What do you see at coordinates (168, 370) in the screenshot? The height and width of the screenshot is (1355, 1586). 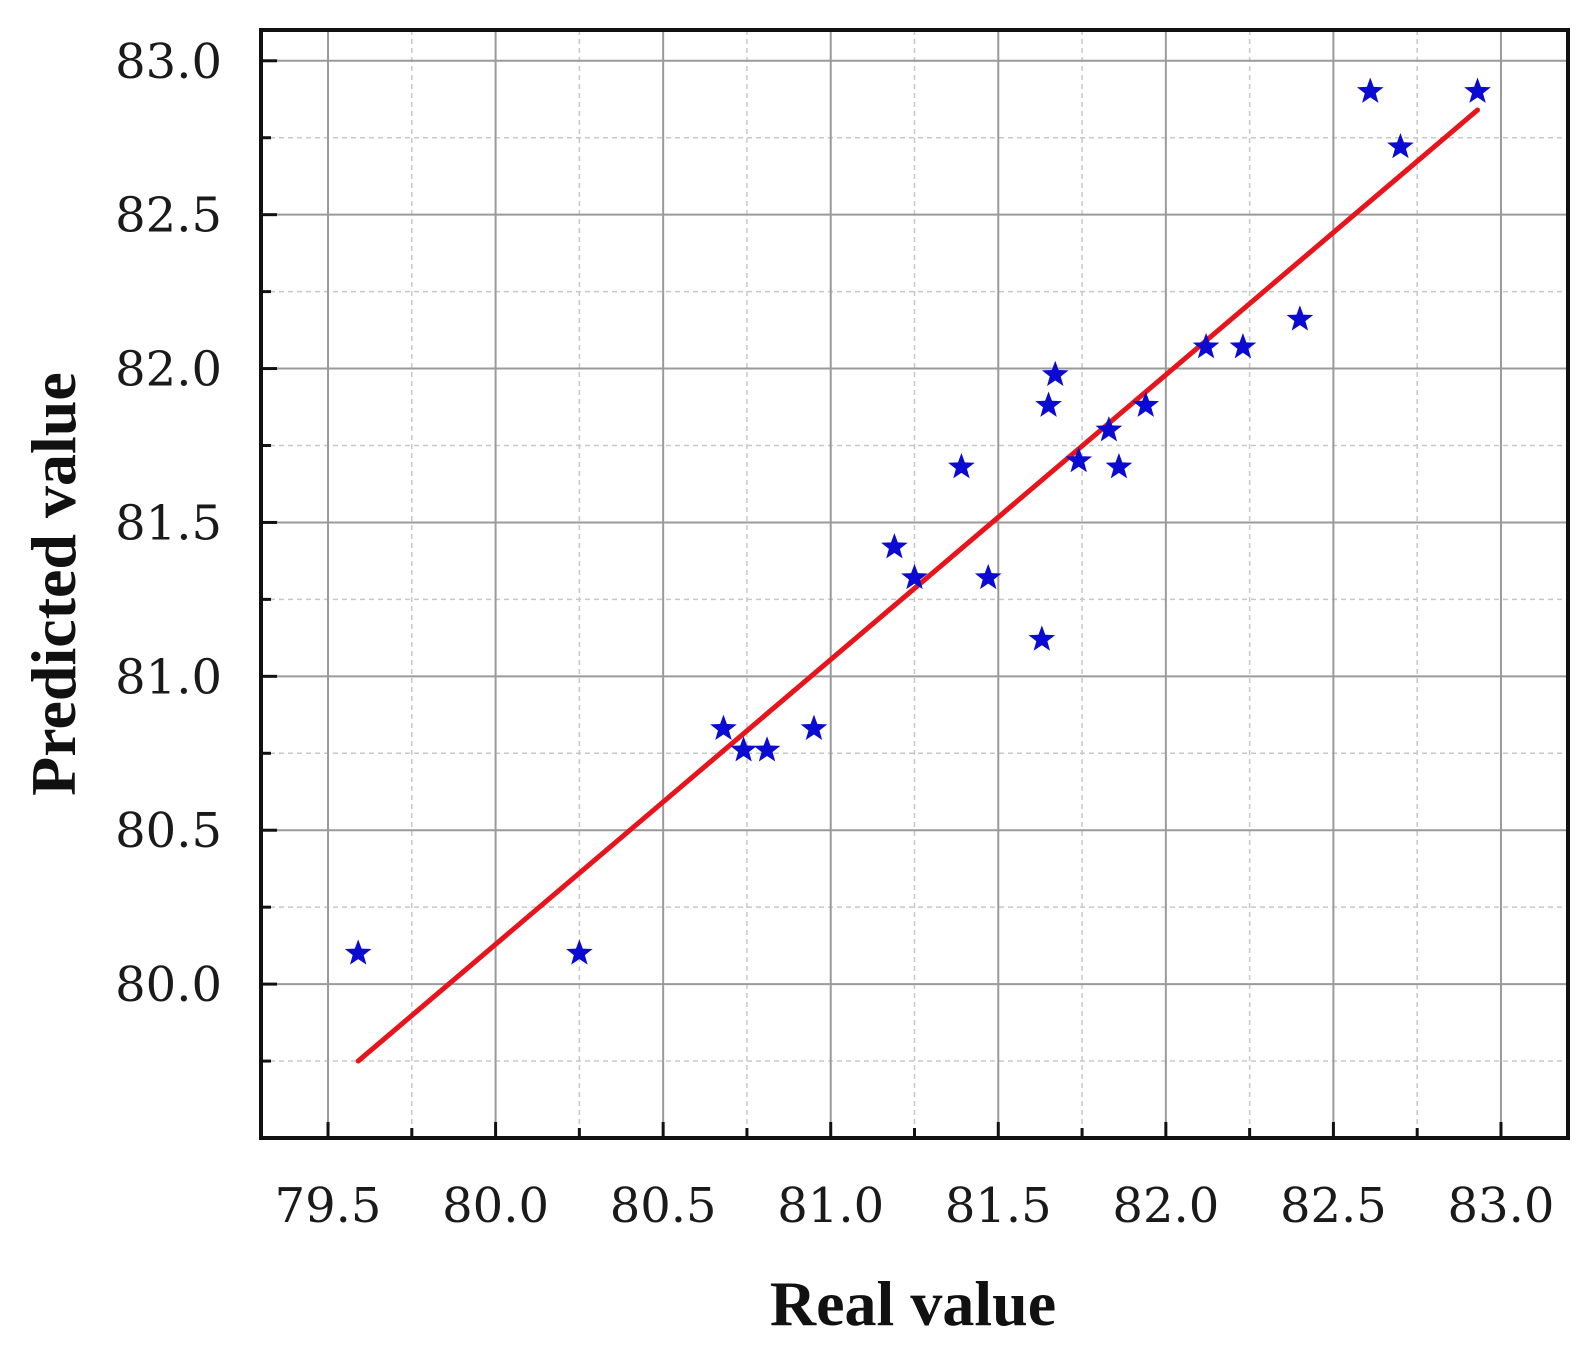 I see `y-tick-label: 82.0` at bounding box center [168, 370].